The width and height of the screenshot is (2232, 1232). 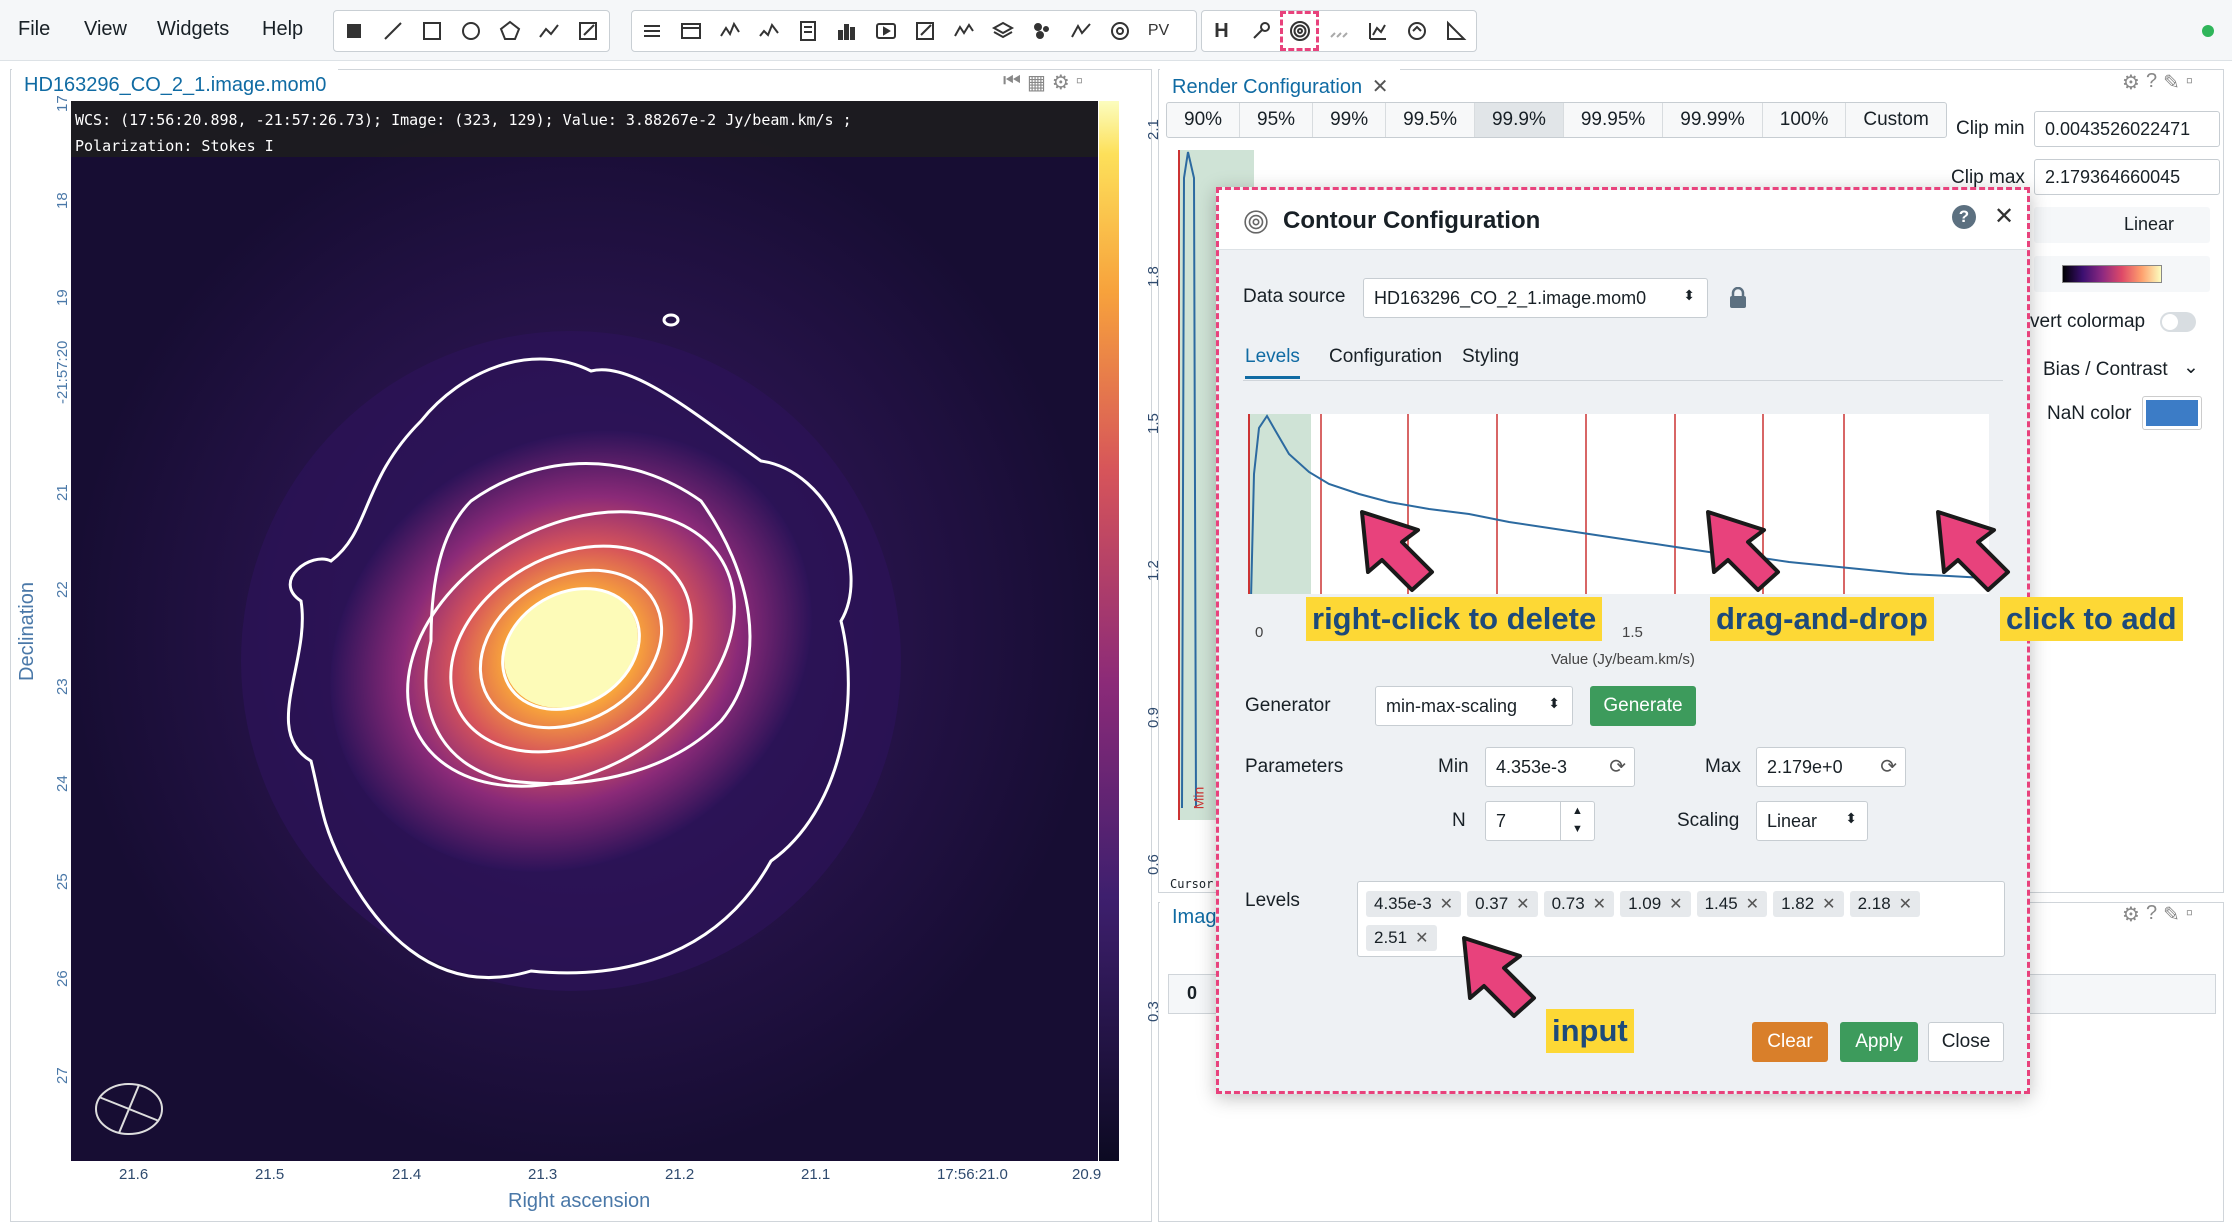 I want to click on colormap-select, so click(x=2122, y=274).